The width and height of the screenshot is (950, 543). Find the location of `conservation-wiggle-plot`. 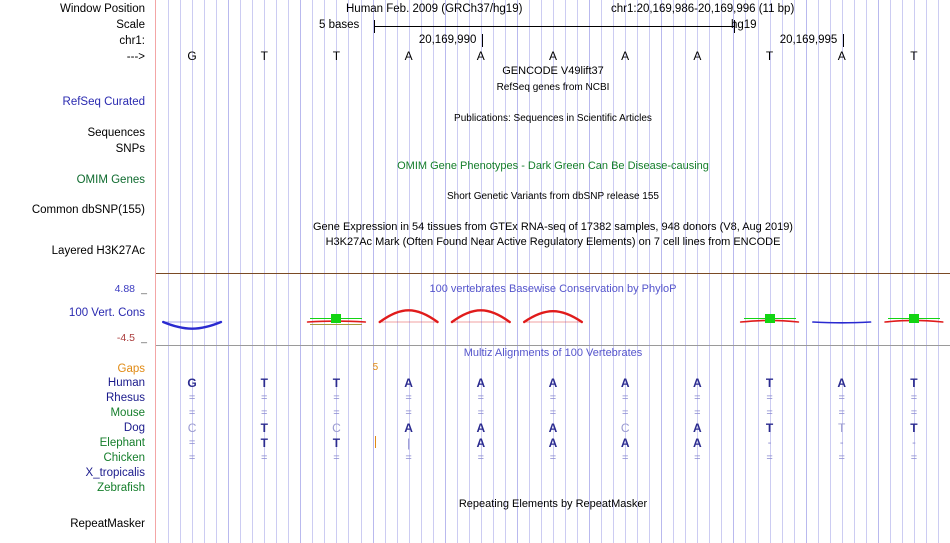

conservation-wiggle-plot is located at coordinates (553, 322).